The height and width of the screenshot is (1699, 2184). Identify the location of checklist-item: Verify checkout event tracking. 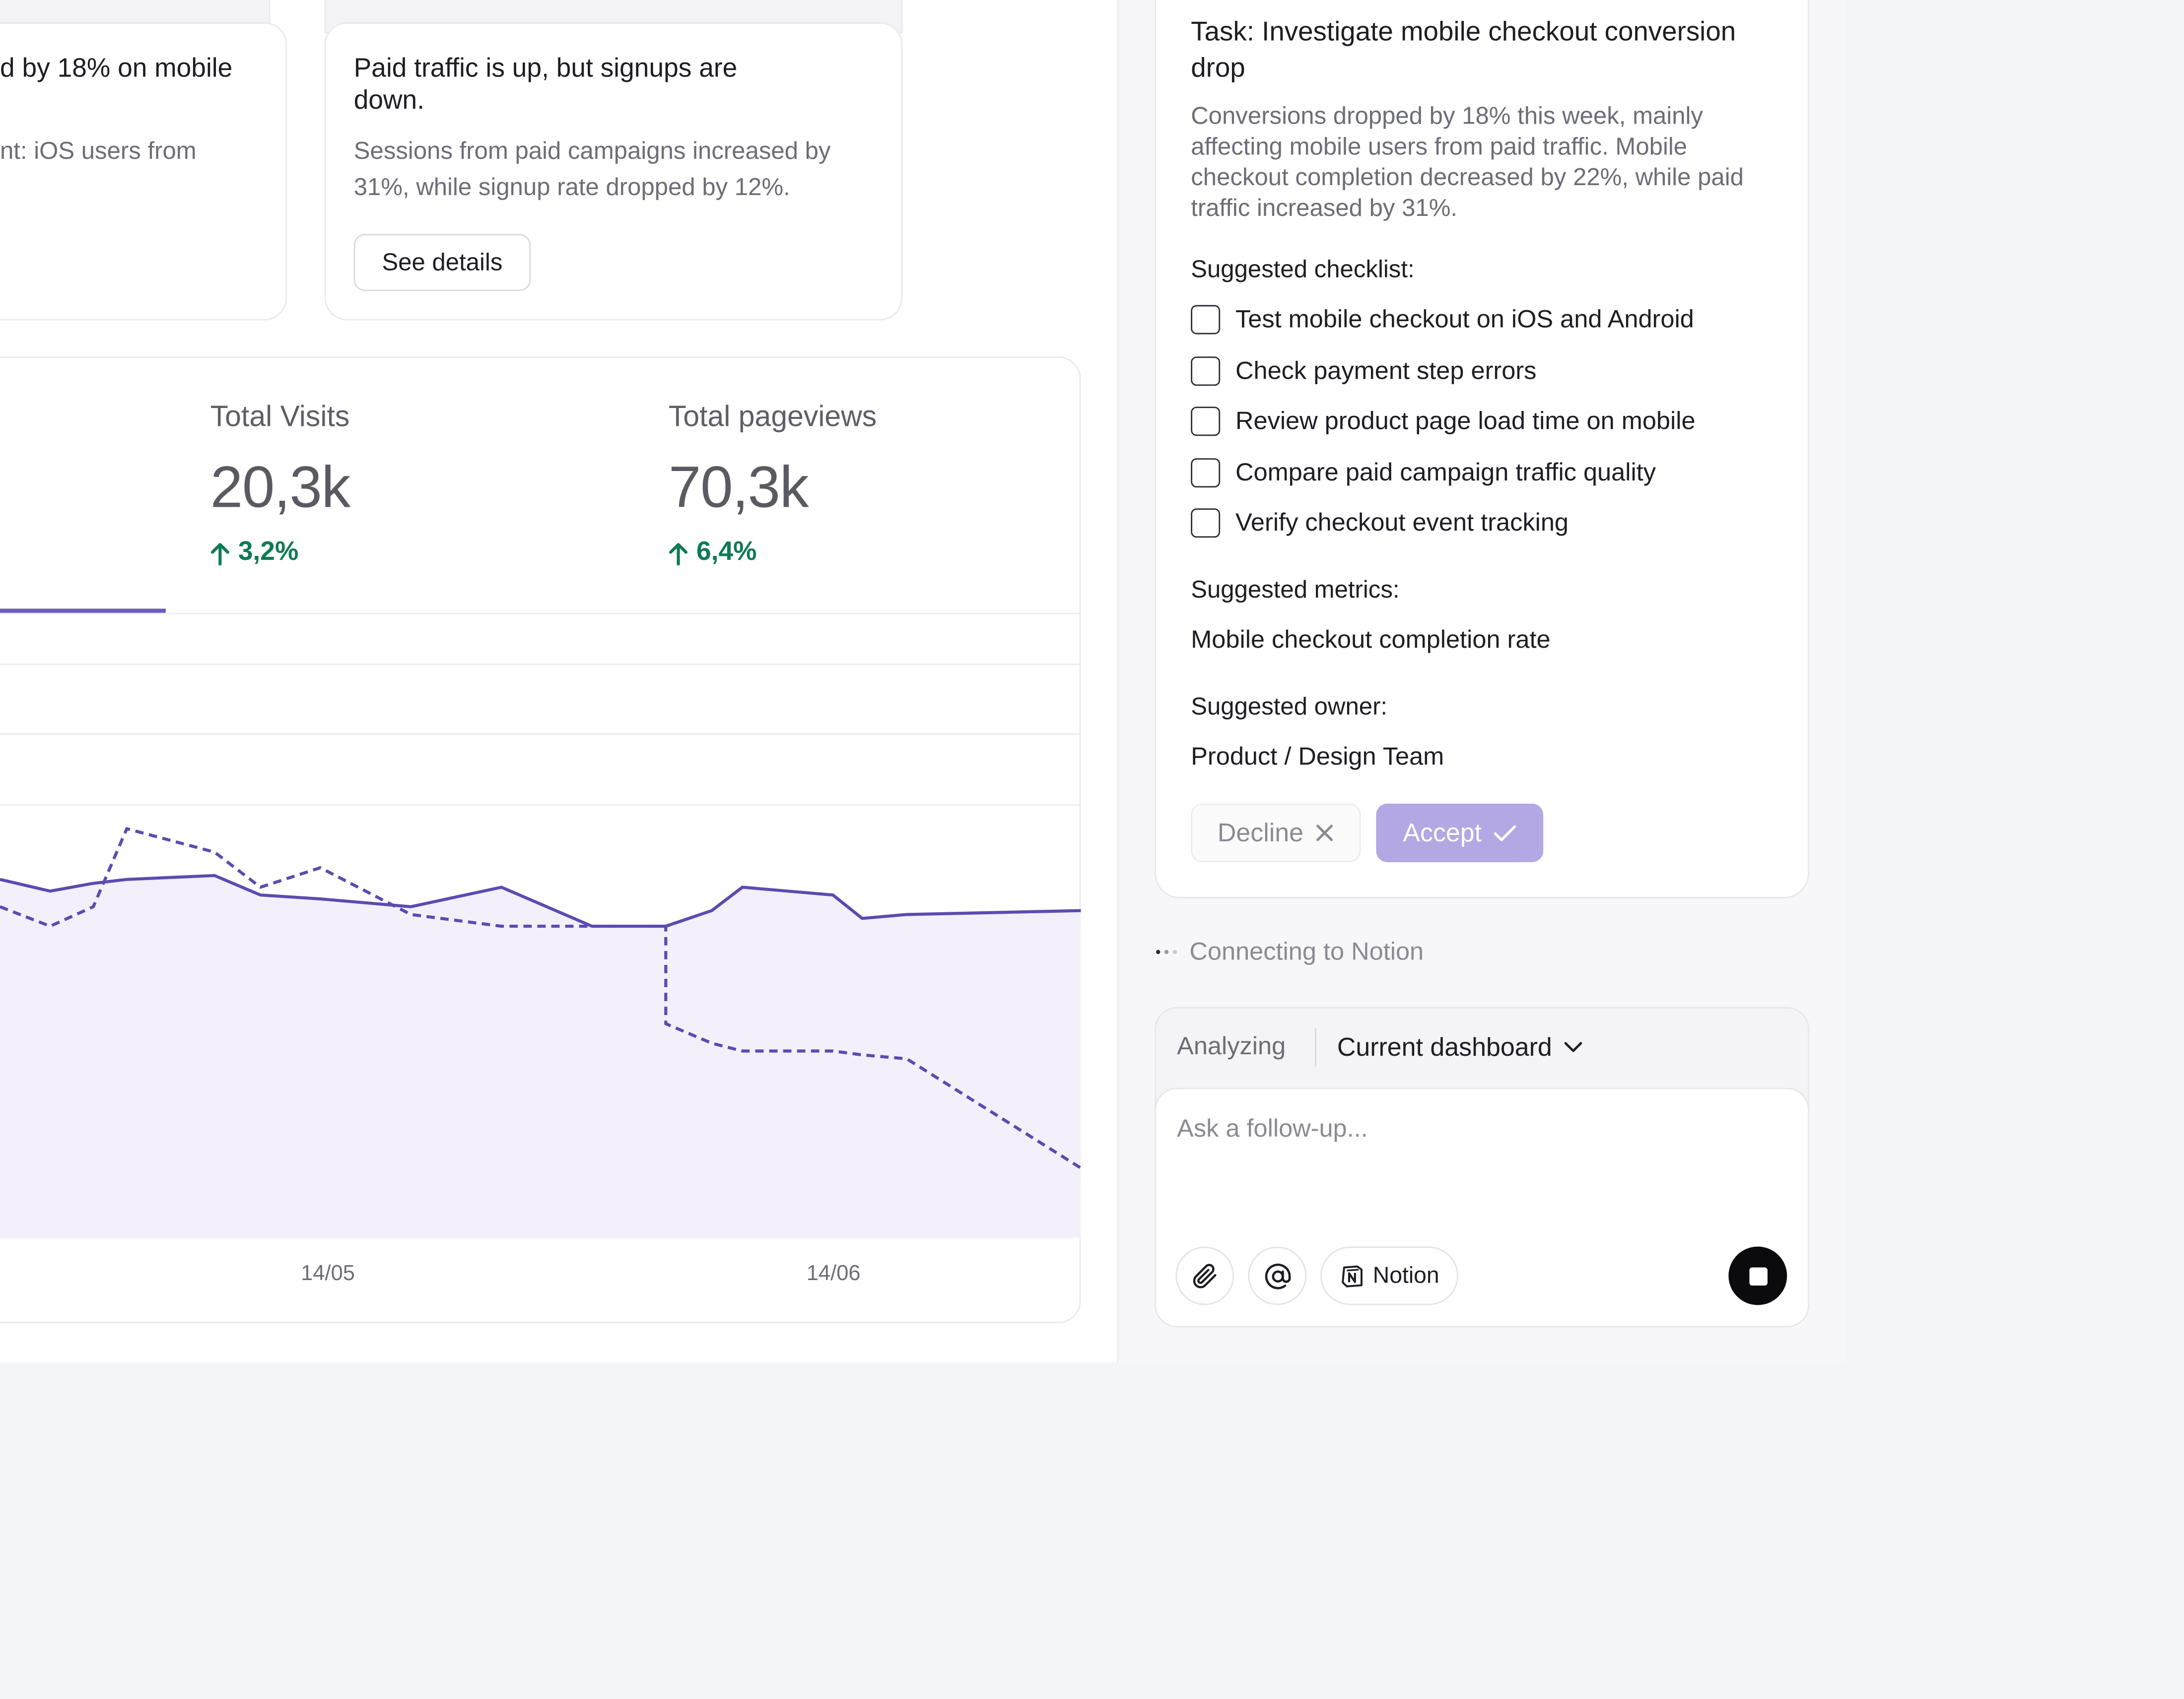
(1380, 523).